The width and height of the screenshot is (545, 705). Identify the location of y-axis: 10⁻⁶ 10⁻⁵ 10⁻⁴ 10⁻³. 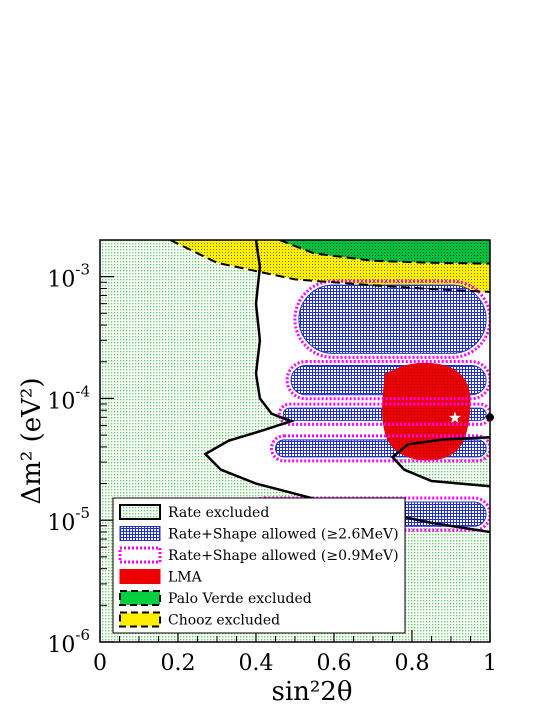
(80, 448).